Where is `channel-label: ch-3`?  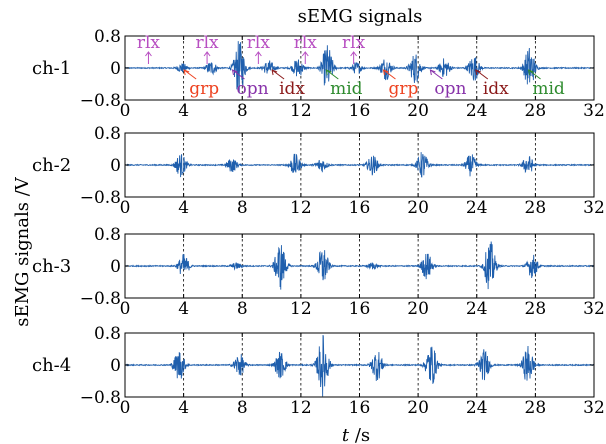
channel-label: ch-3 is located at coordinates (51, 266).